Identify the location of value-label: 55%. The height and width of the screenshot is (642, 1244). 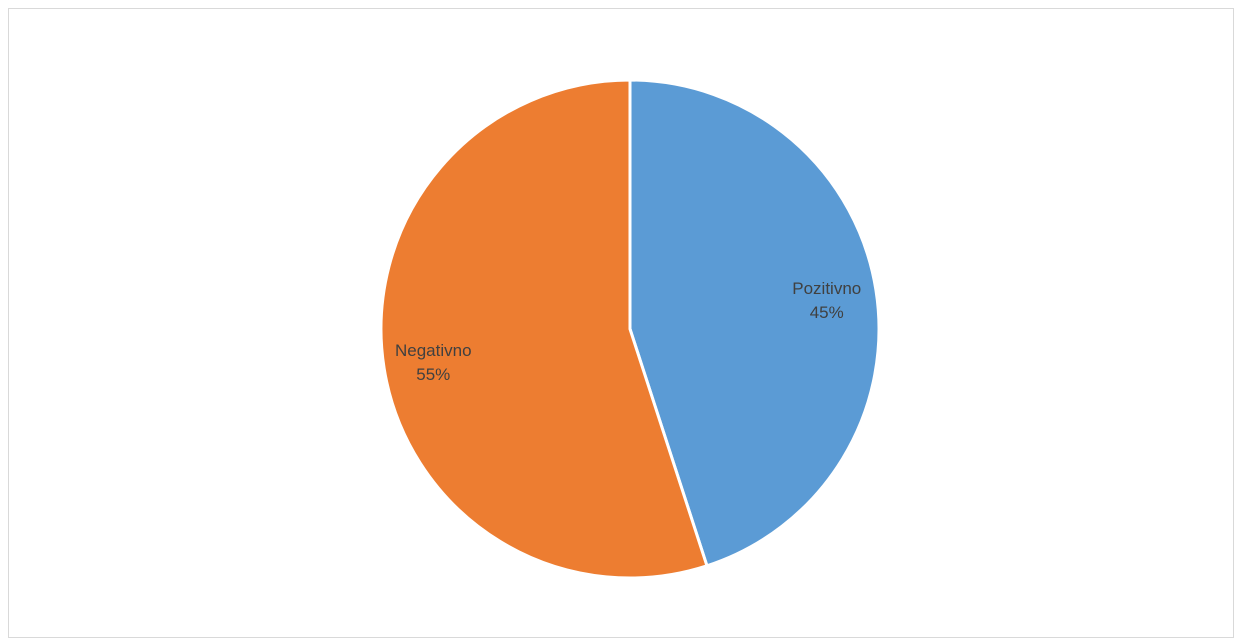
(433, 374).